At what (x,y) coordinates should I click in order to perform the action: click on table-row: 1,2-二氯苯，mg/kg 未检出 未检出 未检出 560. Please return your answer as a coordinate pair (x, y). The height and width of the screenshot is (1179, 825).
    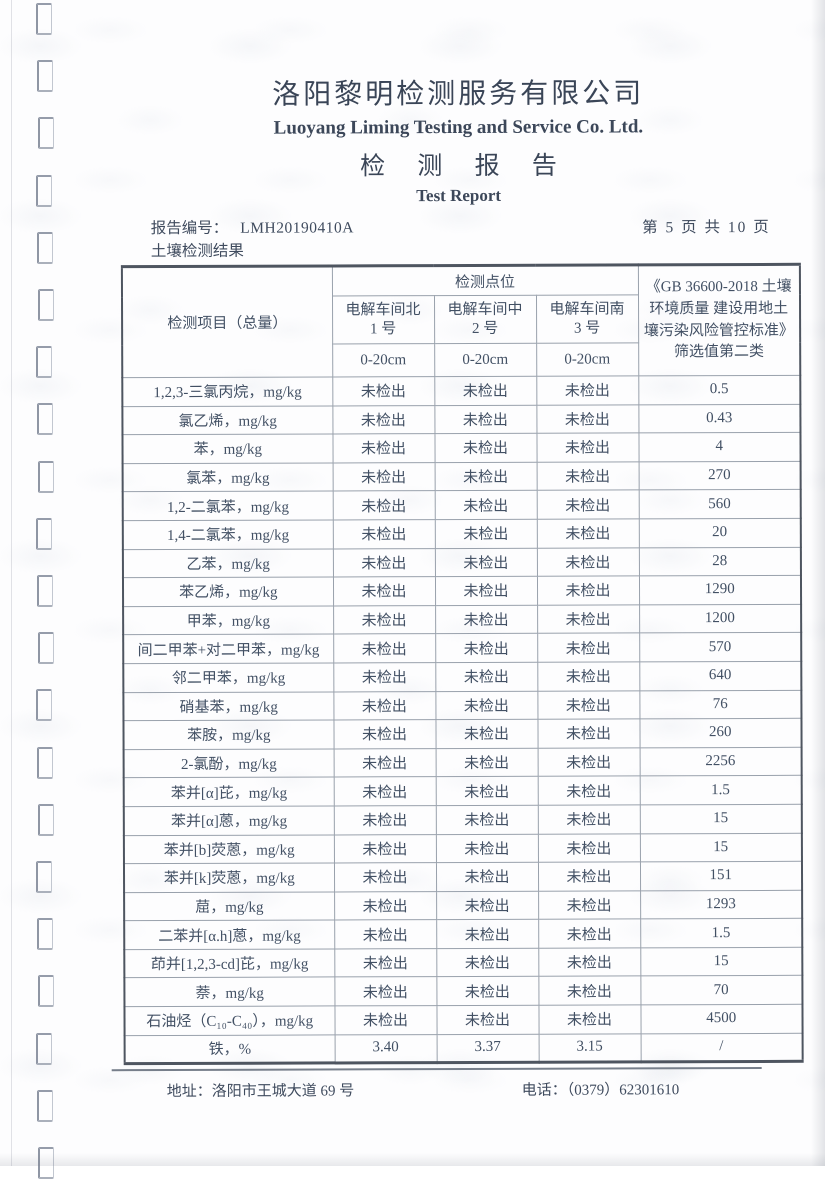
    Looking at the image, I should click on (461, 505).